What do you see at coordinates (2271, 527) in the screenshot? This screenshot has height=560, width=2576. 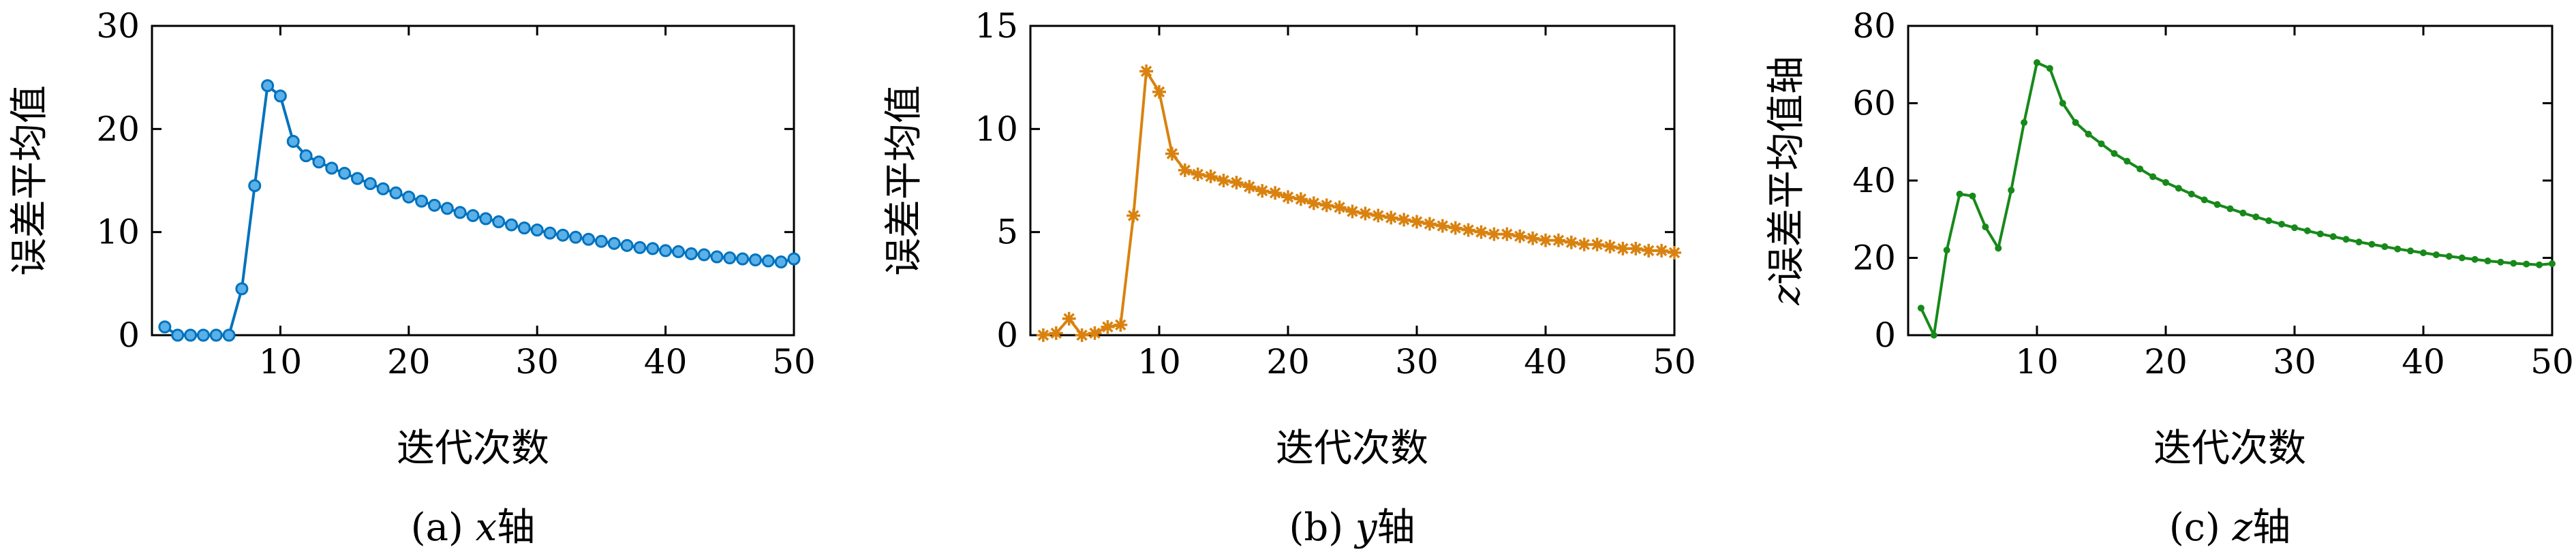 I see `caption-suffix: 轴` at bounding box center [2271, 527].